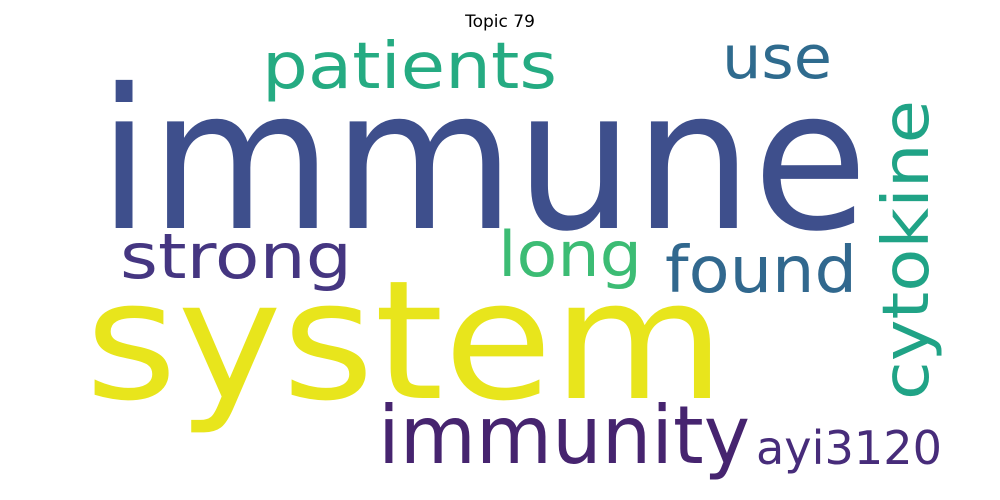 The image size is (1000, 500). What do you see at coordinates (849, 448) in the screenshot?
I see `word-ayi3120: ayi3120` at bounding box center [849, 448].